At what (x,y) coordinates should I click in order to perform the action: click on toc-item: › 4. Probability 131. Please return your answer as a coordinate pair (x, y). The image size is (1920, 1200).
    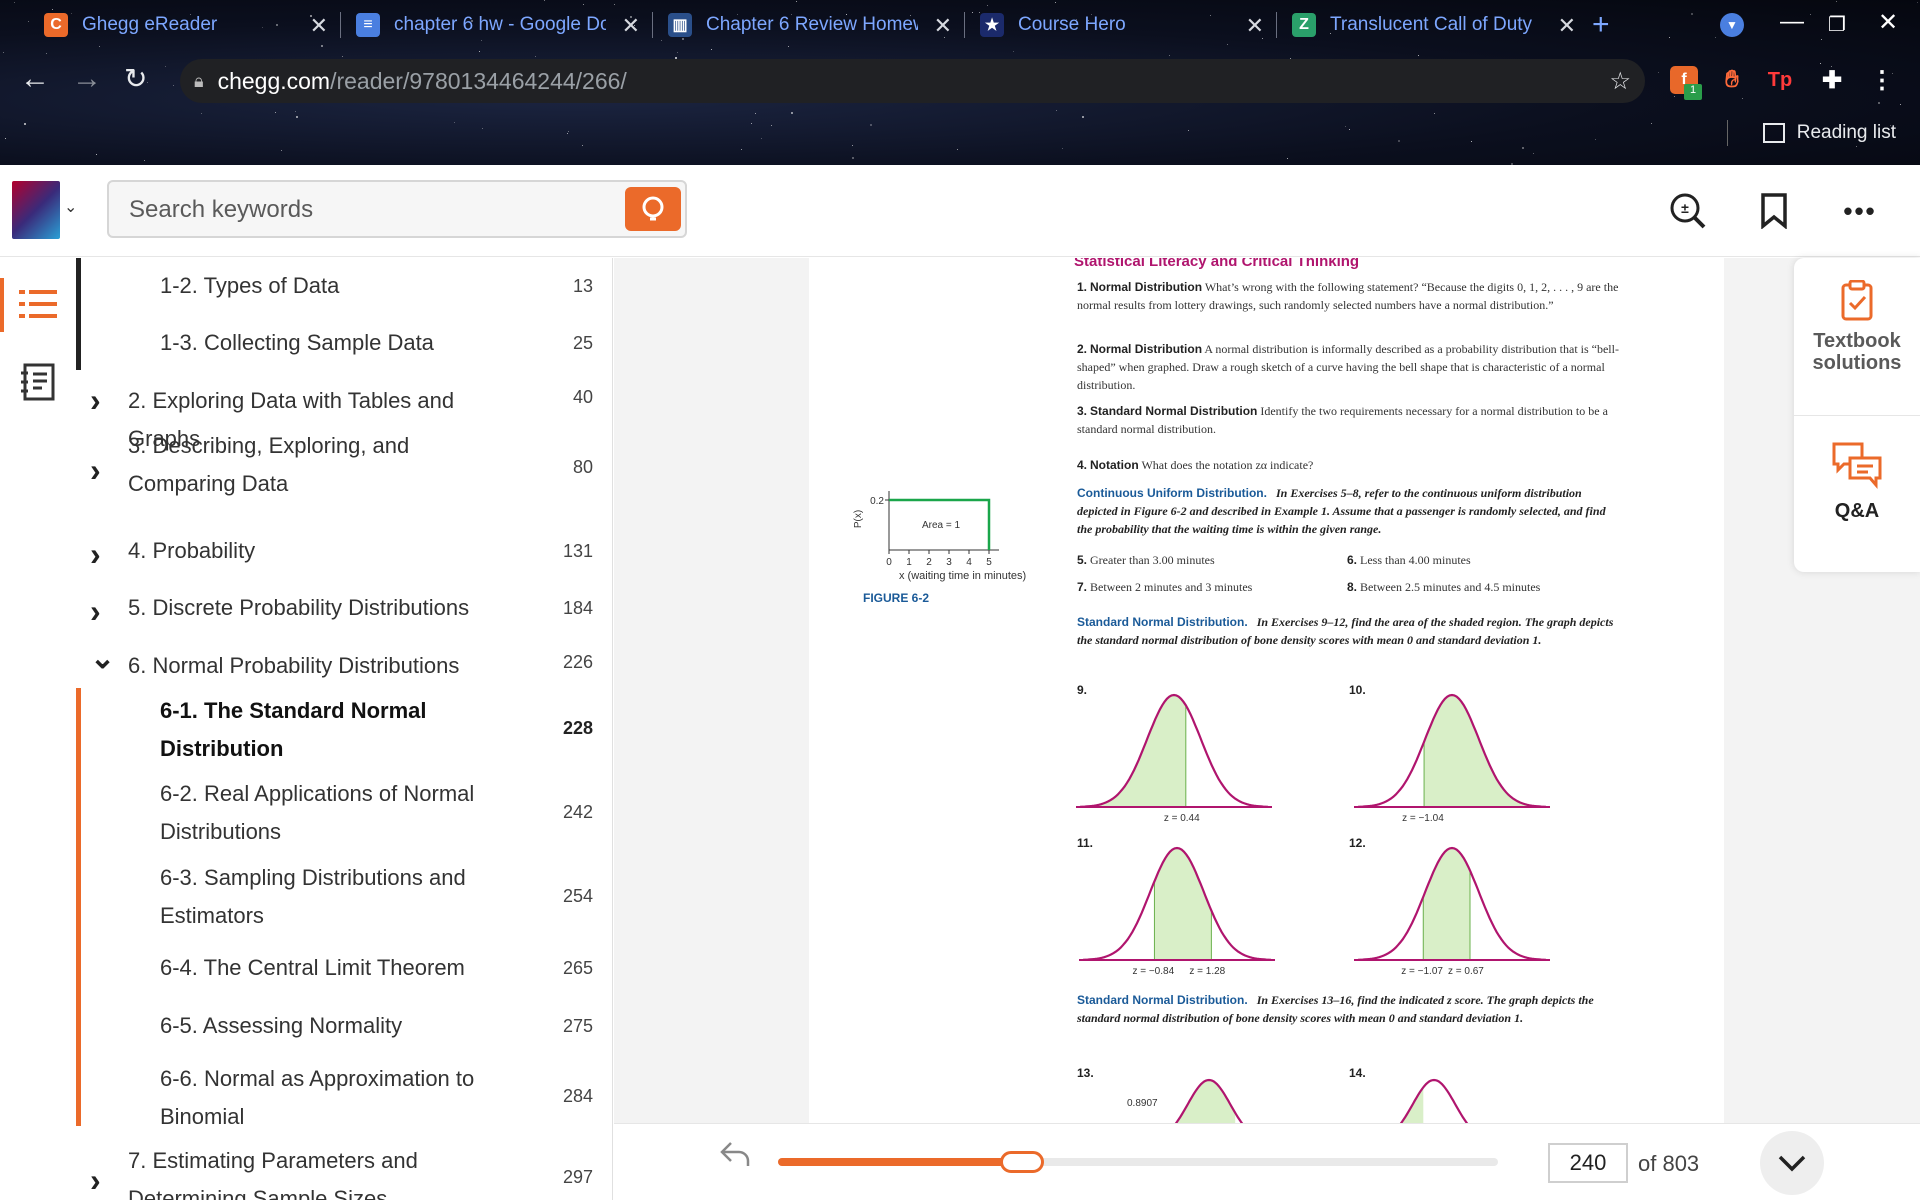
    Looking at the image, I should click on (344, 551).